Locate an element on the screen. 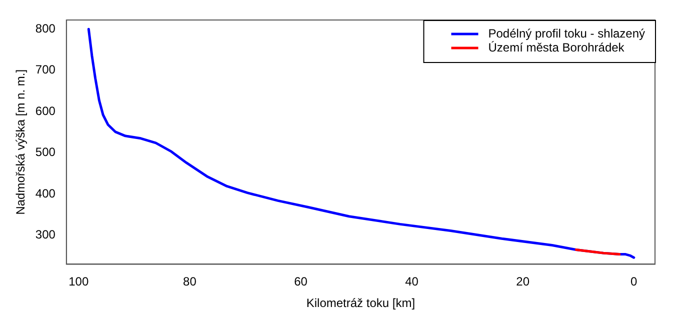  y-tick-label: 400 is located at coordinates (45, 193).